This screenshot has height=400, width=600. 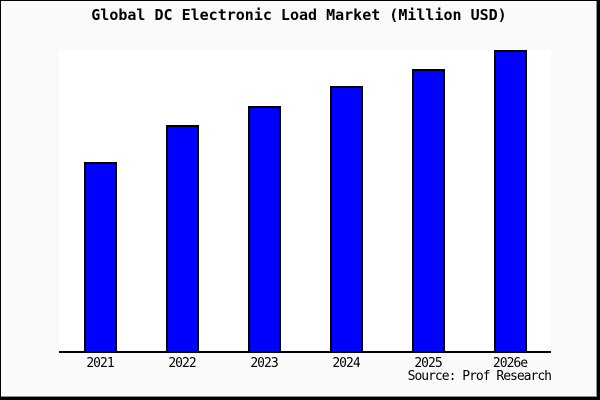 I want to click on bar-2025, so click(x=428, y=210).